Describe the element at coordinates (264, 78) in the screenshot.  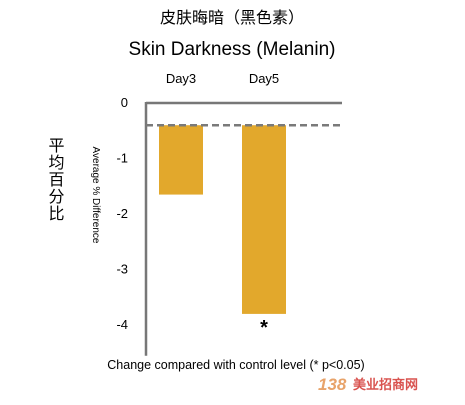
I see `category-label: Day5` at that location.